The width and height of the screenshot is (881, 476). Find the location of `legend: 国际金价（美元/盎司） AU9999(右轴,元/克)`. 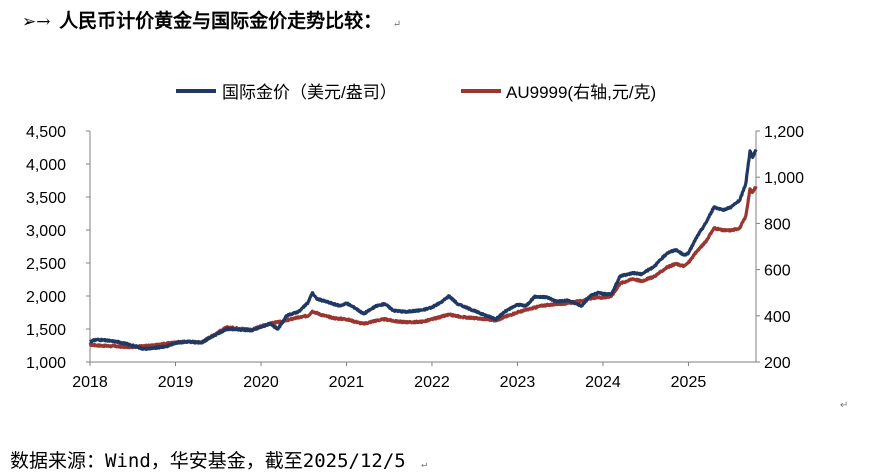

legend: 国际金价（美元/盎司） AU9999(右轴,元/克) is located at coordinates (416, 92).